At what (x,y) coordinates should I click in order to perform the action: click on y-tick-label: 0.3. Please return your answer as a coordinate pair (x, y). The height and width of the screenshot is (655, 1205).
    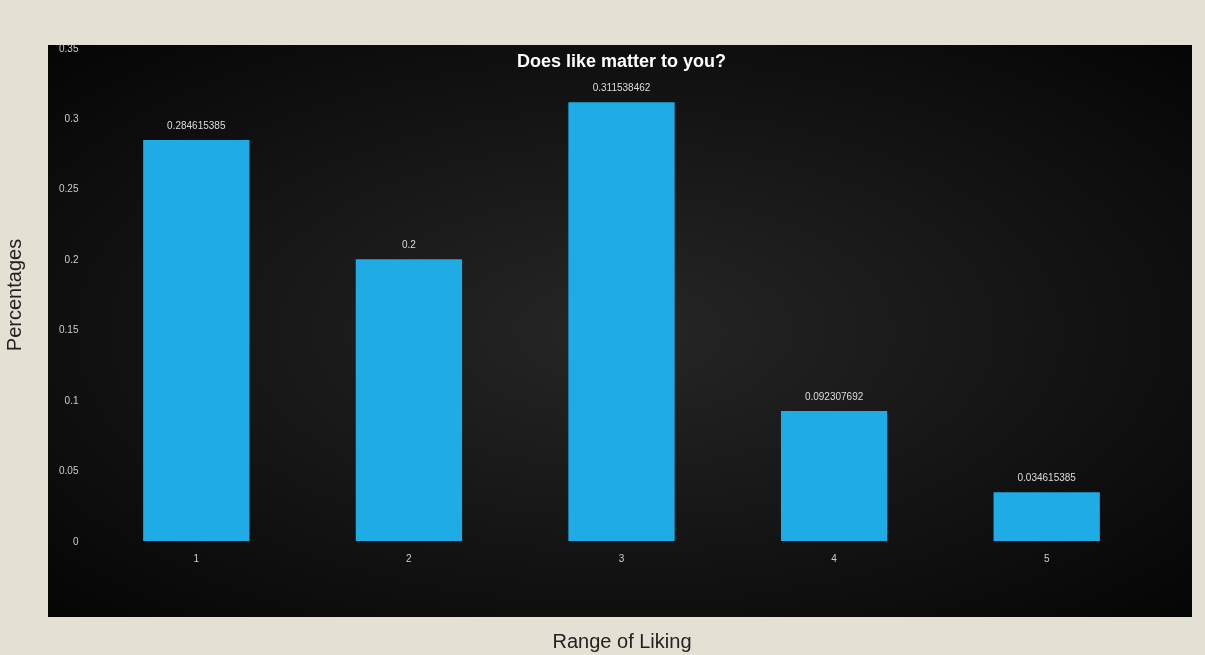
    Looking at the image, I should click on (71, 118).